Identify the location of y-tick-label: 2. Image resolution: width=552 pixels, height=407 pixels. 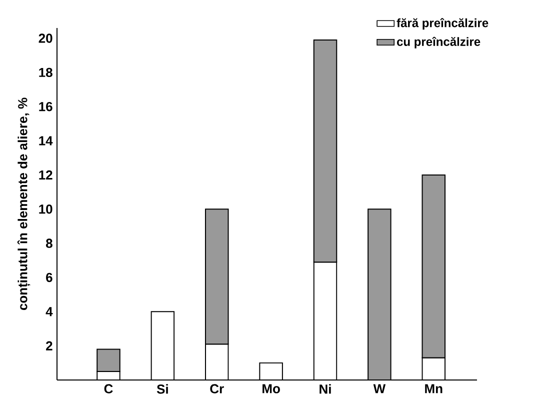
(49, 345).